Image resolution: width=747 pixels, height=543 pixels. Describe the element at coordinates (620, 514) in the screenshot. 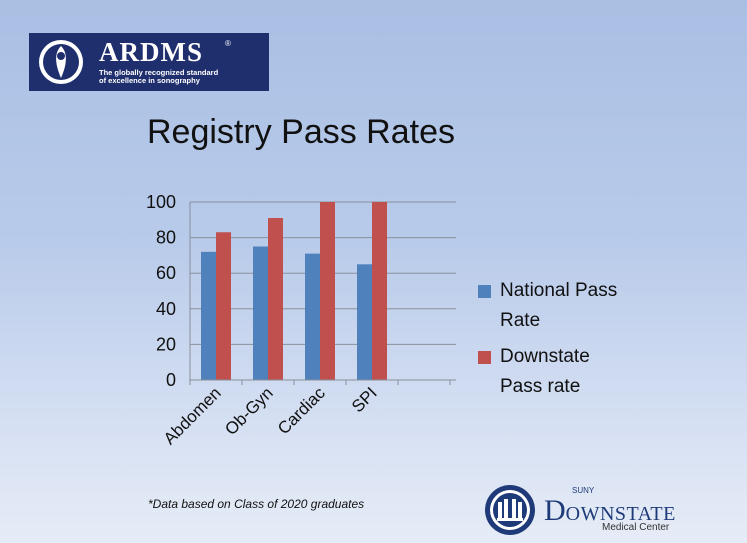

I see `downstate-rest: OWNSTATE` at that location.